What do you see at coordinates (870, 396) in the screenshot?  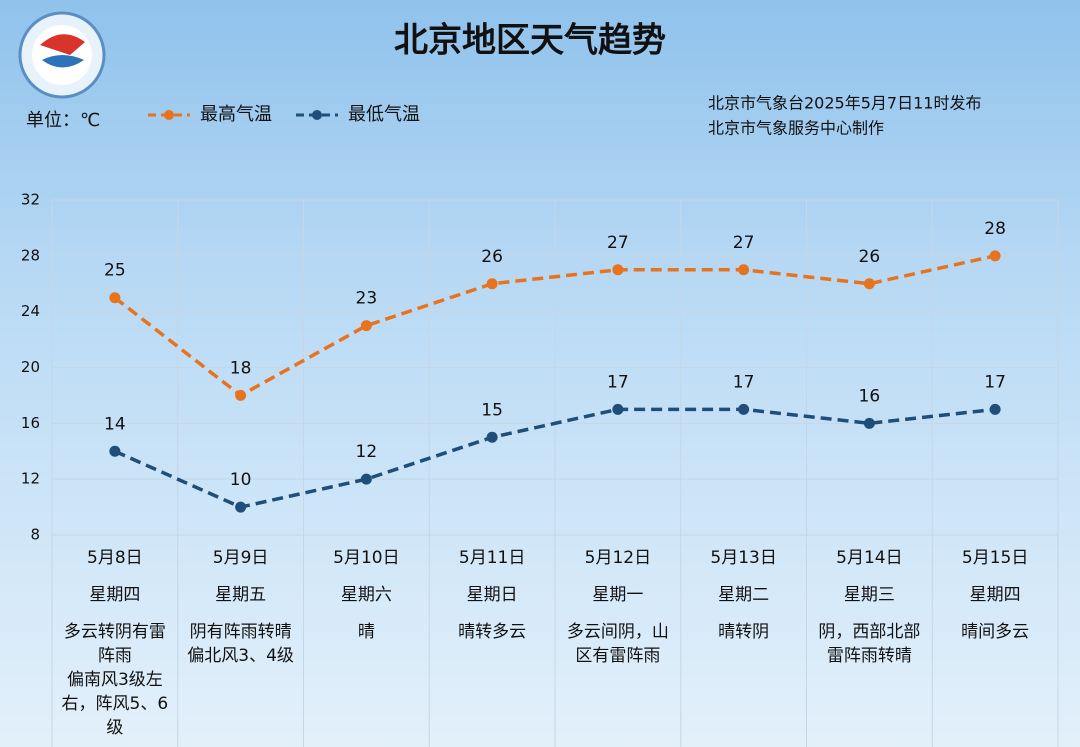 I see `data-label: 16` at bounding box center [870, 396].